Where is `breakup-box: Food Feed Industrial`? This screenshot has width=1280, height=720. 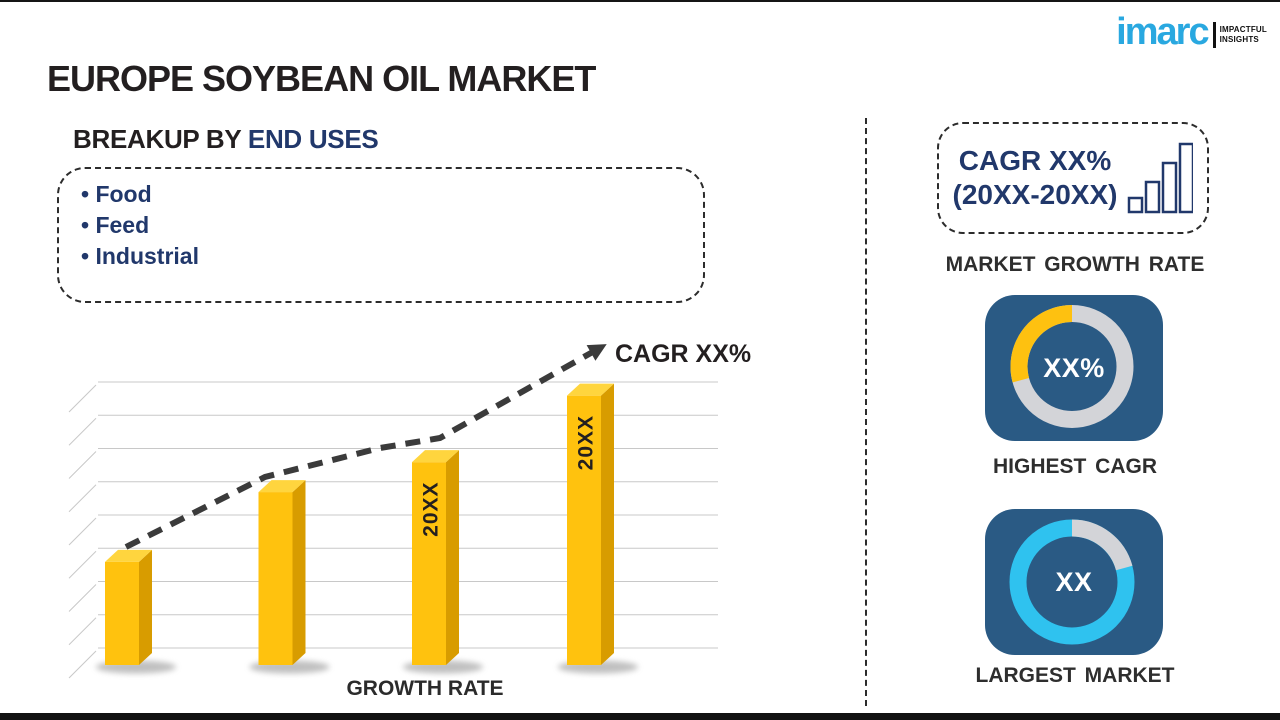 breakup-box: Food Feed Industrial is located at coordinates (381, 235).